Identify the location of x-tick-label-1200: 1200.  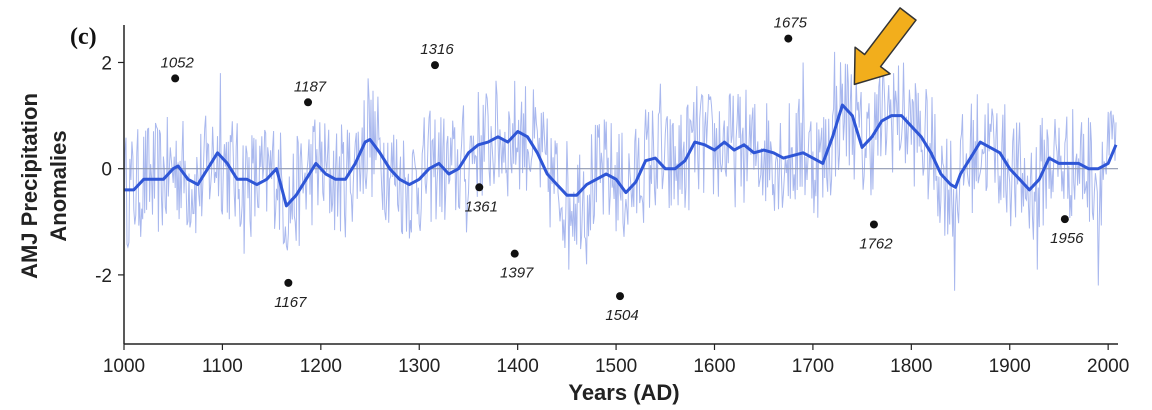
(321, 366).